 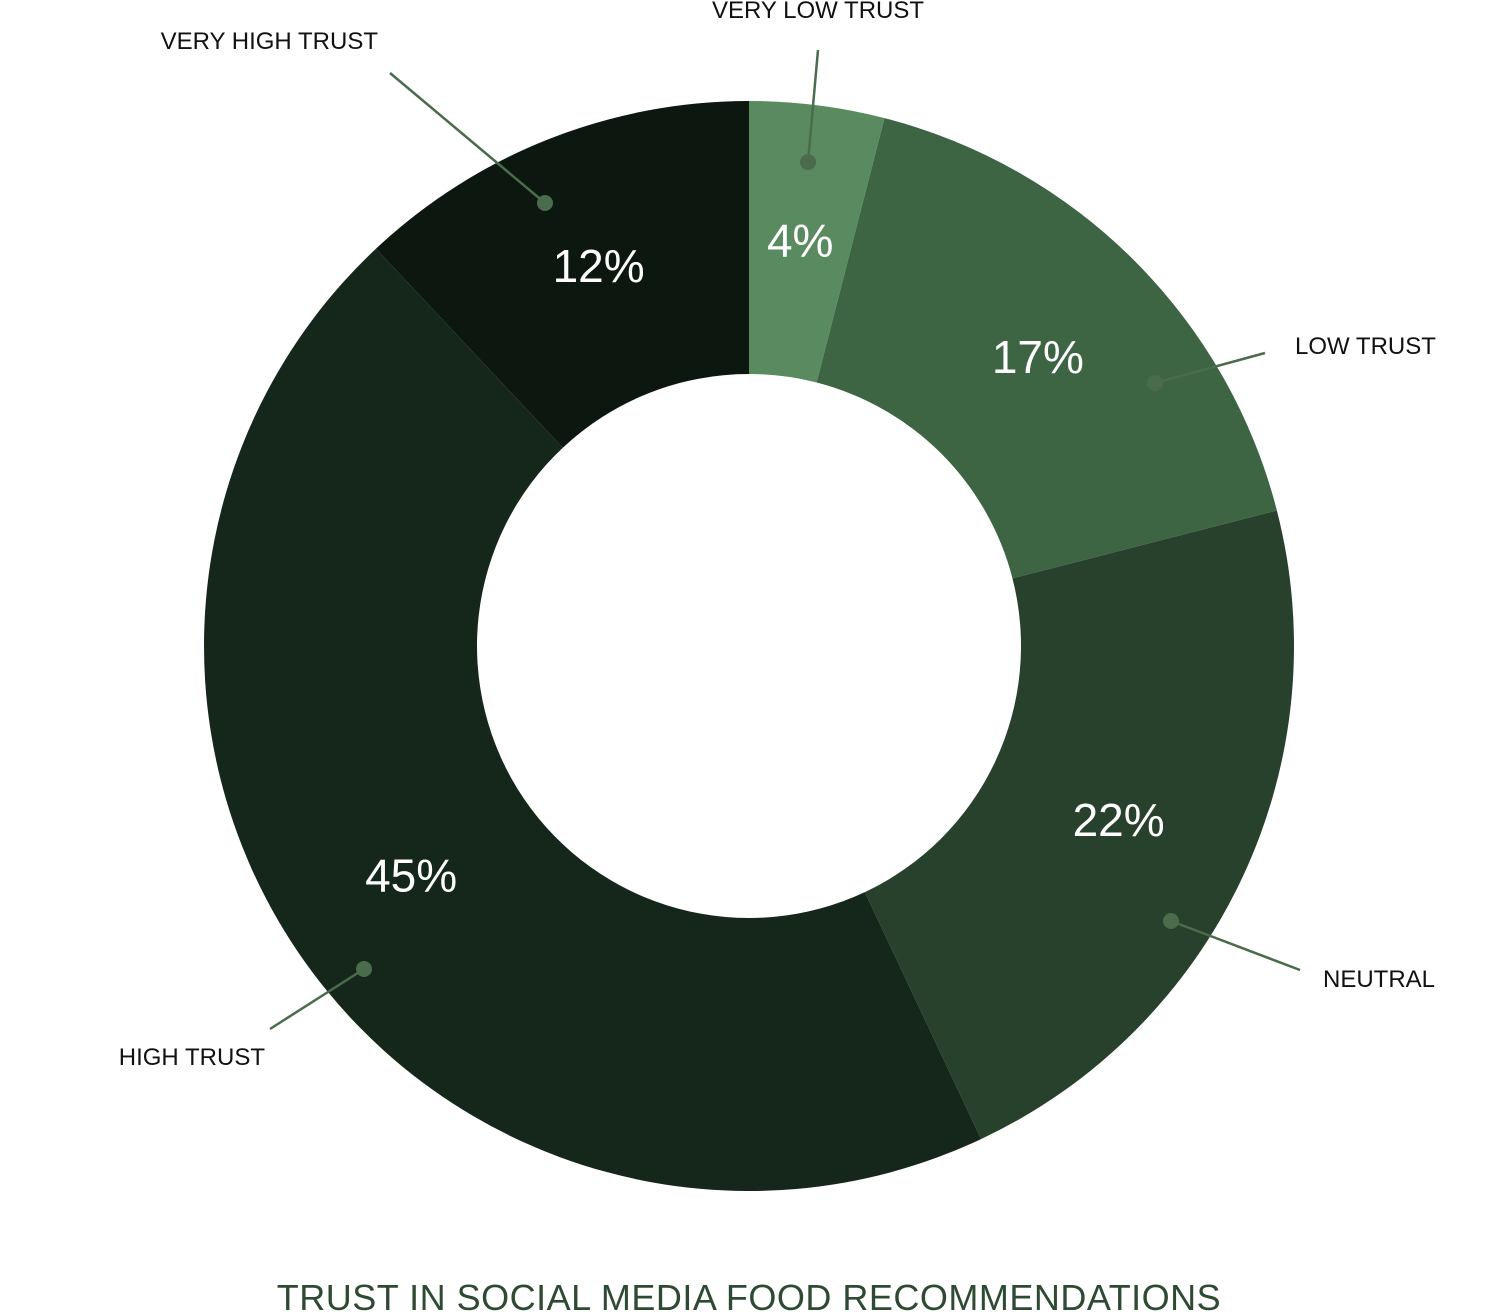 I want to click on leader-line-high-trust, so click(x=317, y=999).